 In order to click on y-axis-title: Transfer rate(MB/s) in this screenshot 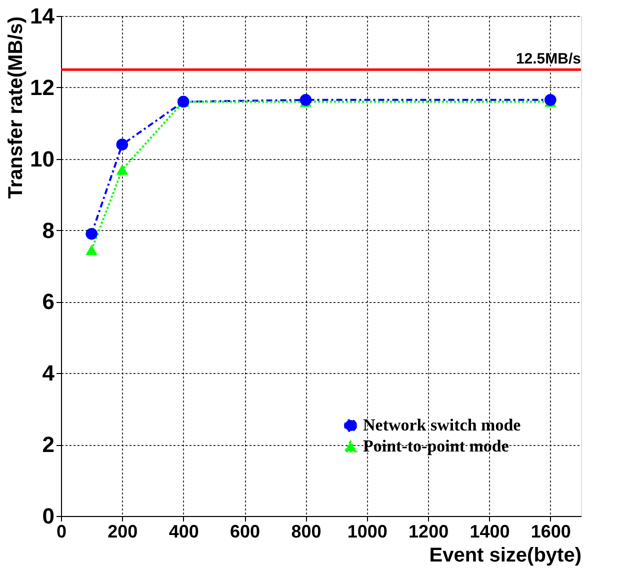, I will do `click(16, 107)`.